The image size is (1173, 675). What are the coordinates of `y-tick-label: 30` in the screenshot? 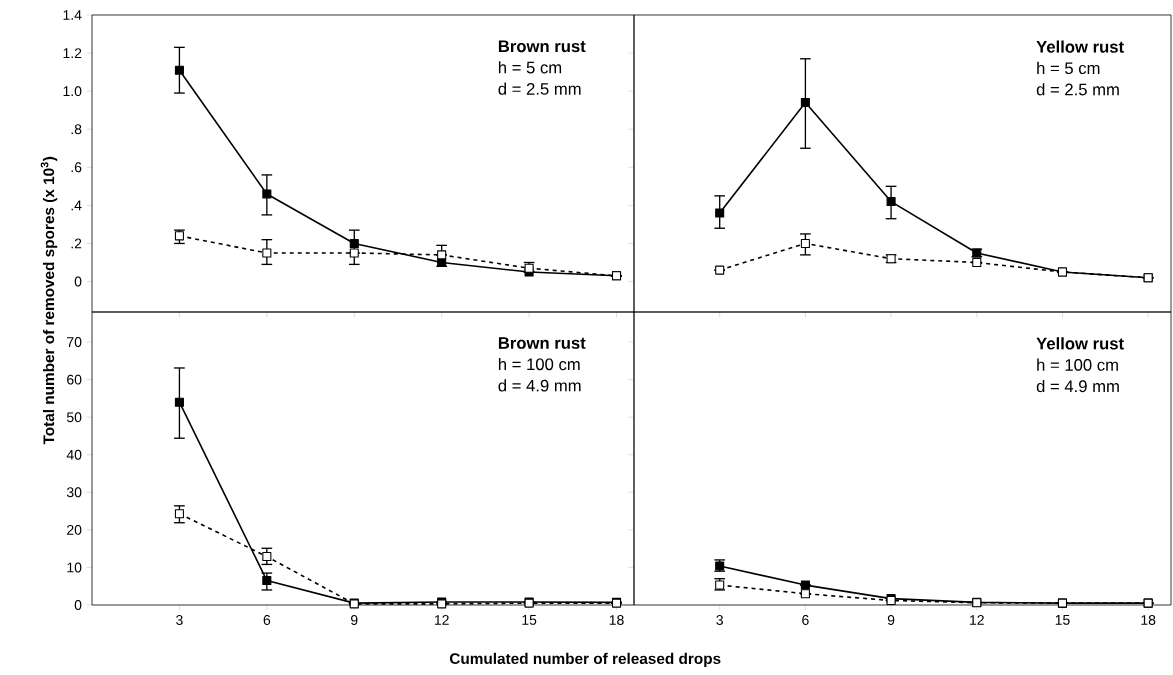 It's located at (74, 492).